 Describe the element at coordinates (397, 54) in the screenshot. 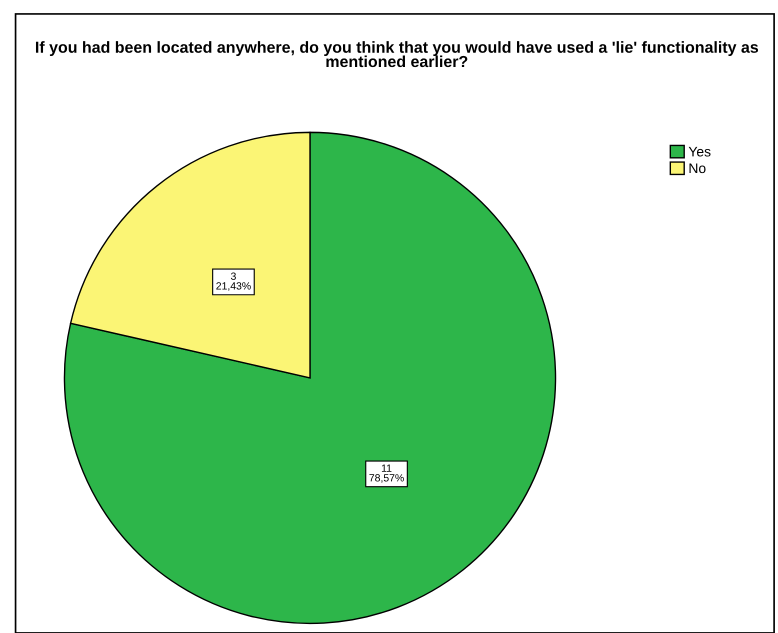

I see `chart-title: If you had been located anywhere, do you think that you would have used a 'lie' functionality as mentioned earlier?` at that location.